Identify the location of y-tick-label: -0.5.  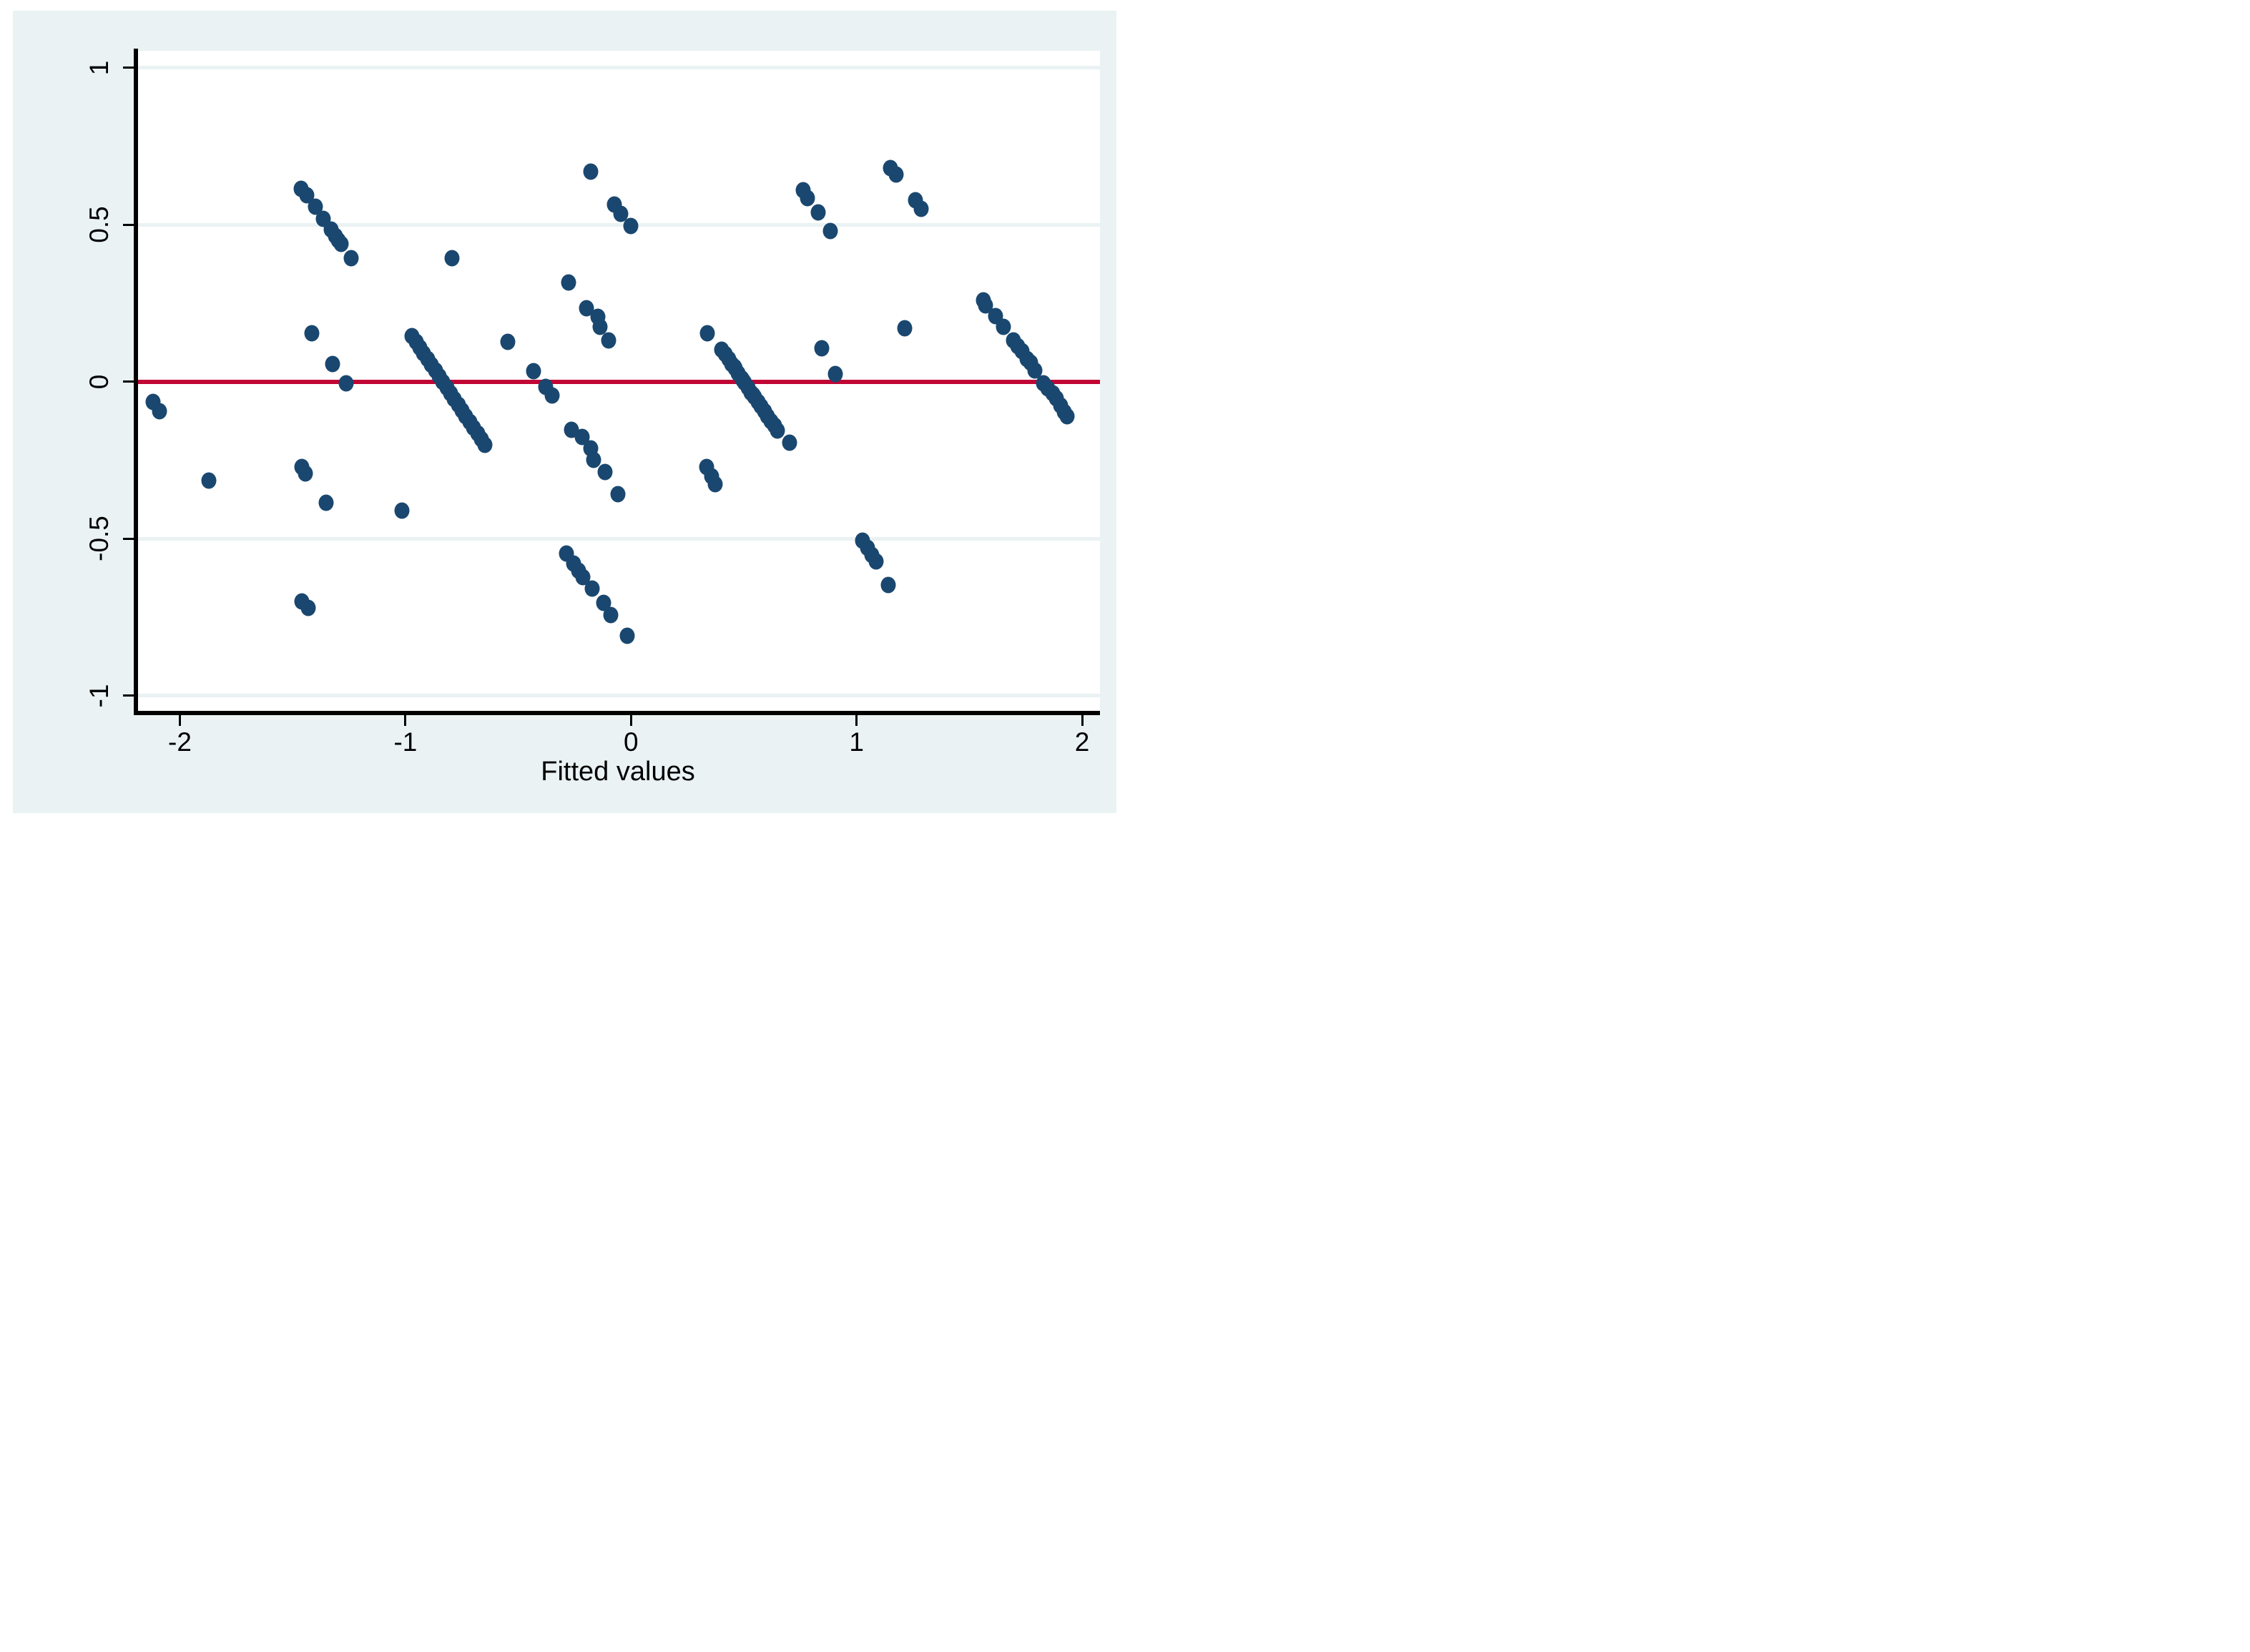
(99, 539).